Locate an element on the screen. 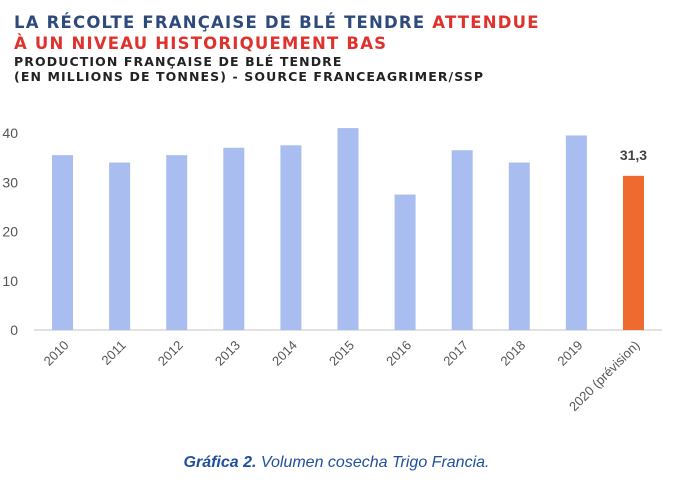 The height and width of the screenshot is (480, 673). x-tick-label: 2019 is located at coordinates (569, 353).